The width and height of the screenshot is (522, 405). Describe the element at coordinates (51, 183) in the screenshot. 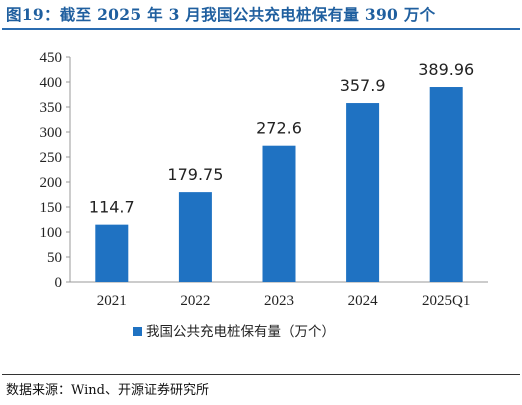

I see `y-tick-label: 200` at that location.